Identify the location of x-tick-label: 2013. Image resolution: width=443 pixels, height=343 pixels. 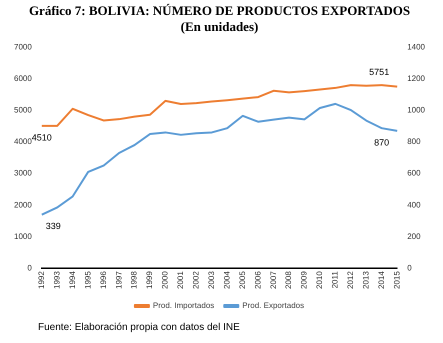
(366, 279).